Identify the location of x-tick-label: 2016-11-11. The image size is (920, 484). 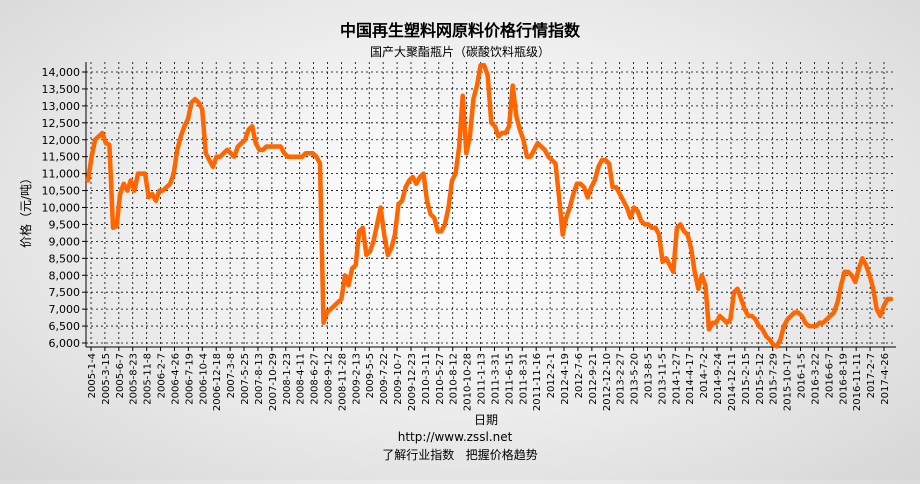
(857, 382).